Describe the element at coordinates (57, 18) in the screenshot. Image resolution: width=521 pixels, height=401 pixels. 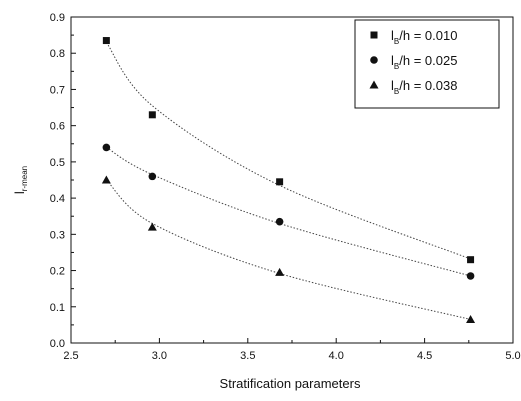
I see `y-tick-label: 0.9` at that location.